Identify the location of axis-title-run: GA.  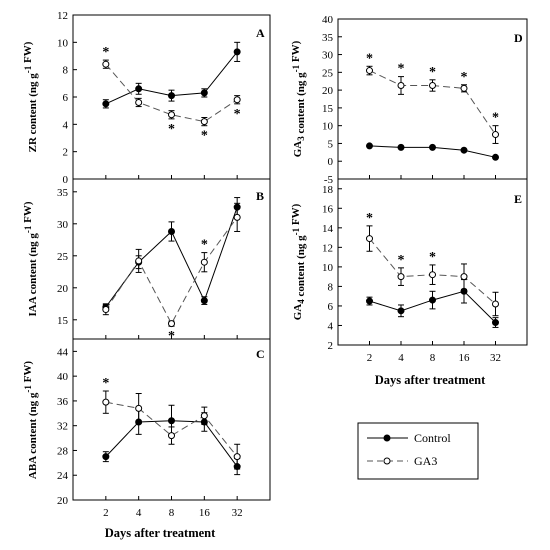
(298, 312).